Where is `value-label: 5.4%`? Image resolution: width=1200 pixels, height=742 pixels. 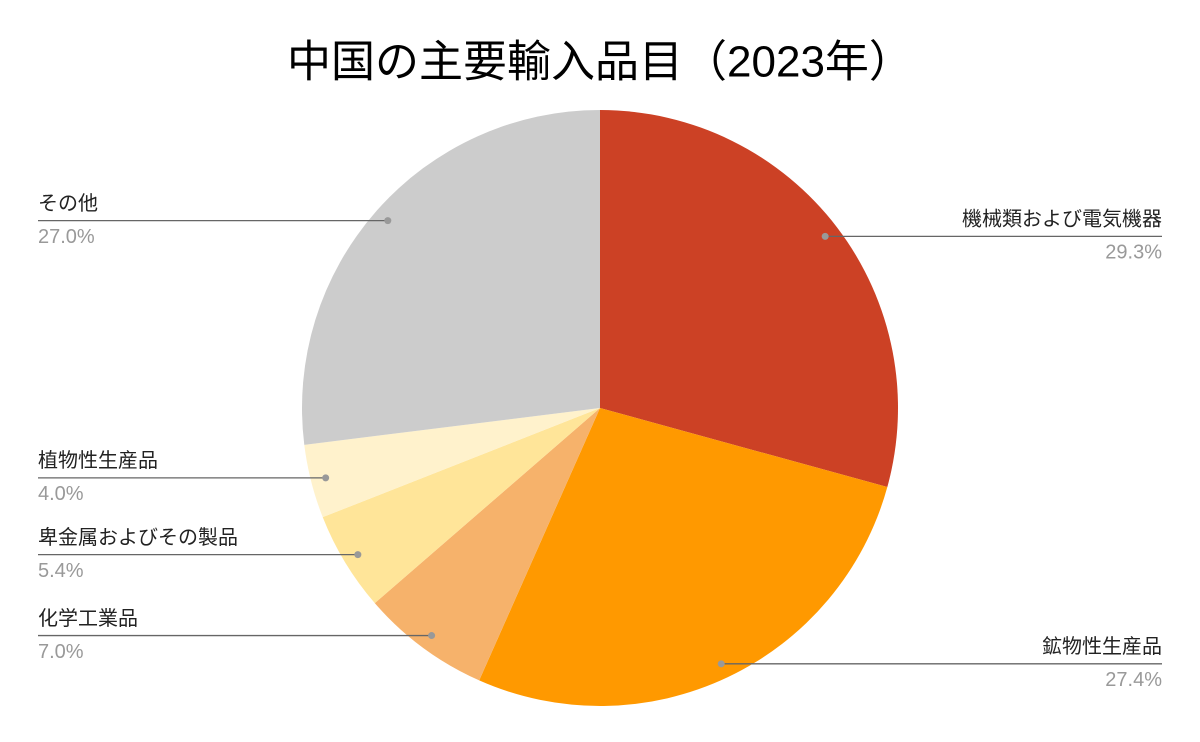 value-label: 5.4% is located at coordinates (61, 571).